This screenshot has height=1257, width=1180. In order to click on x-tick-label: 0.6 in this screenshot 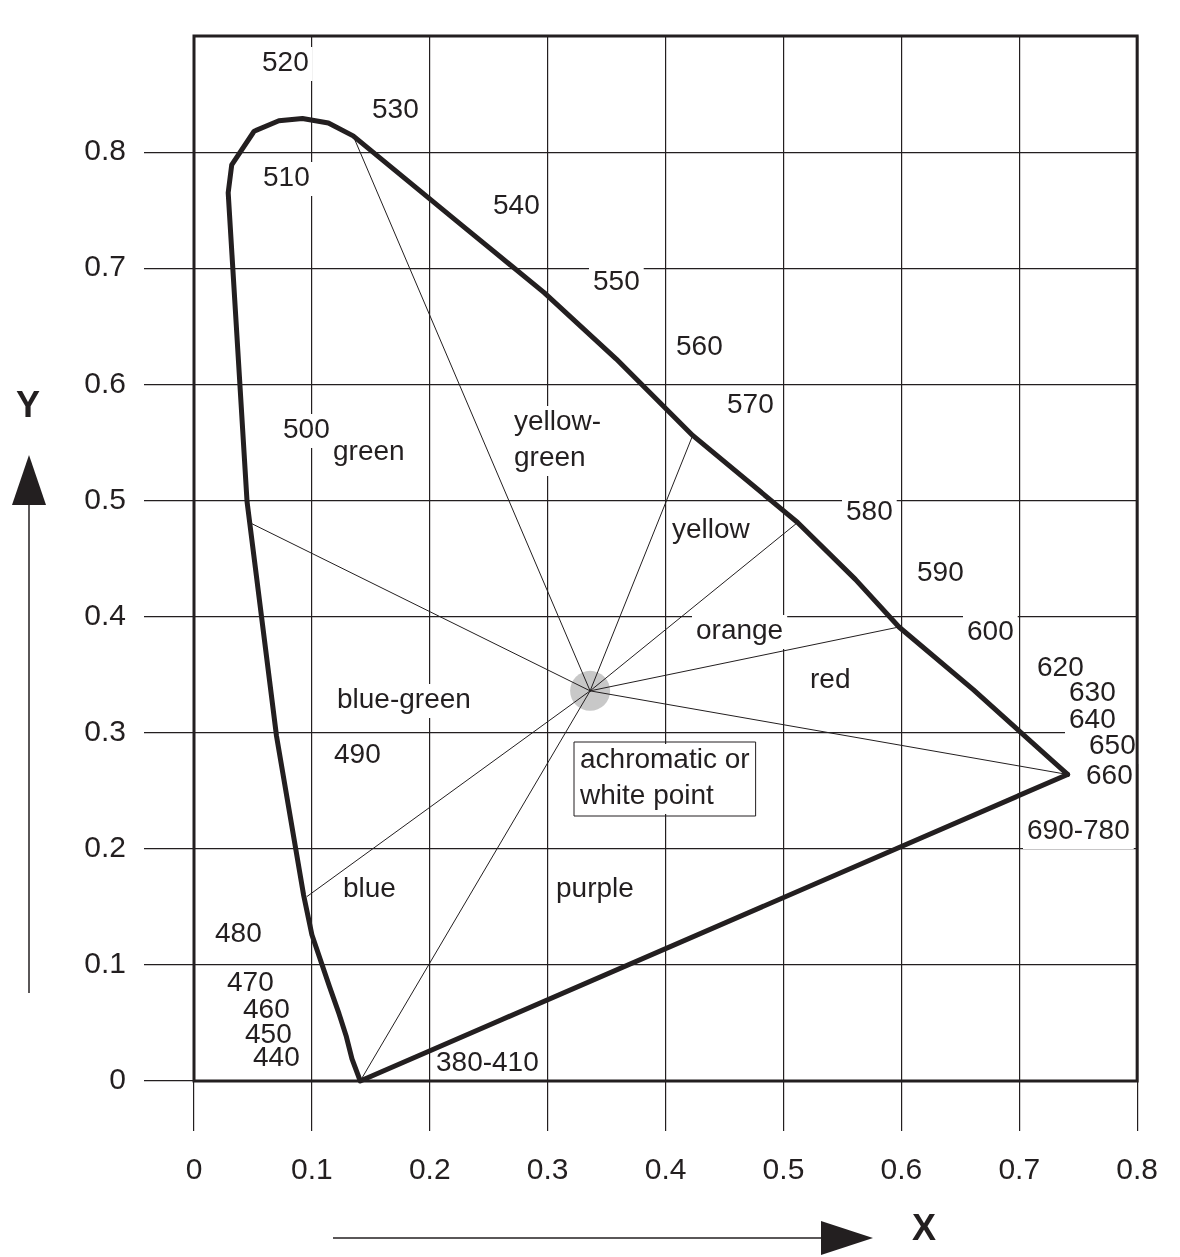, I will do `click(901, 1169)`.